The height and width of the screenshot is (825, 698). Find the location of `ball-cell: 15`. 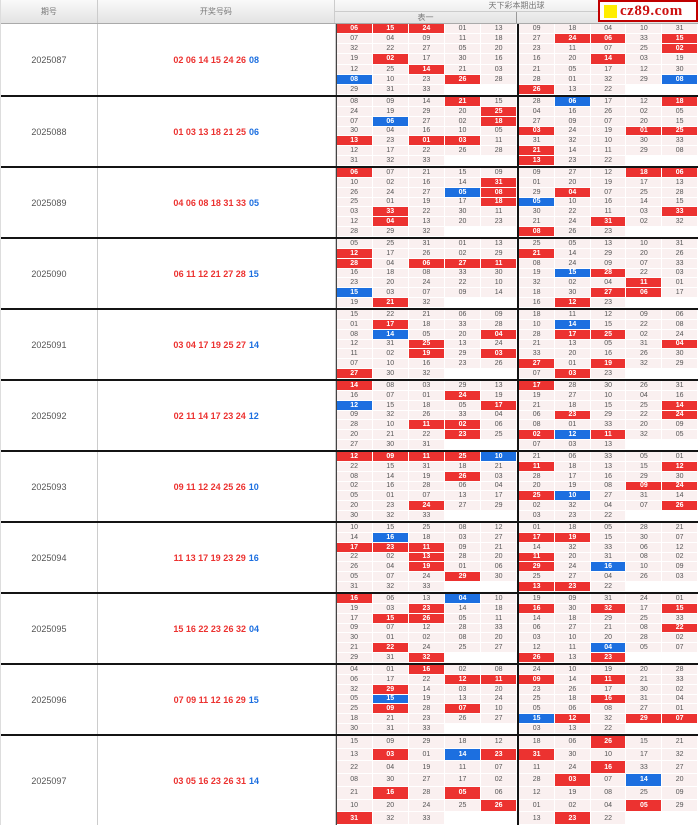

ball-cell: 15 is located at coordinates (644, 742).